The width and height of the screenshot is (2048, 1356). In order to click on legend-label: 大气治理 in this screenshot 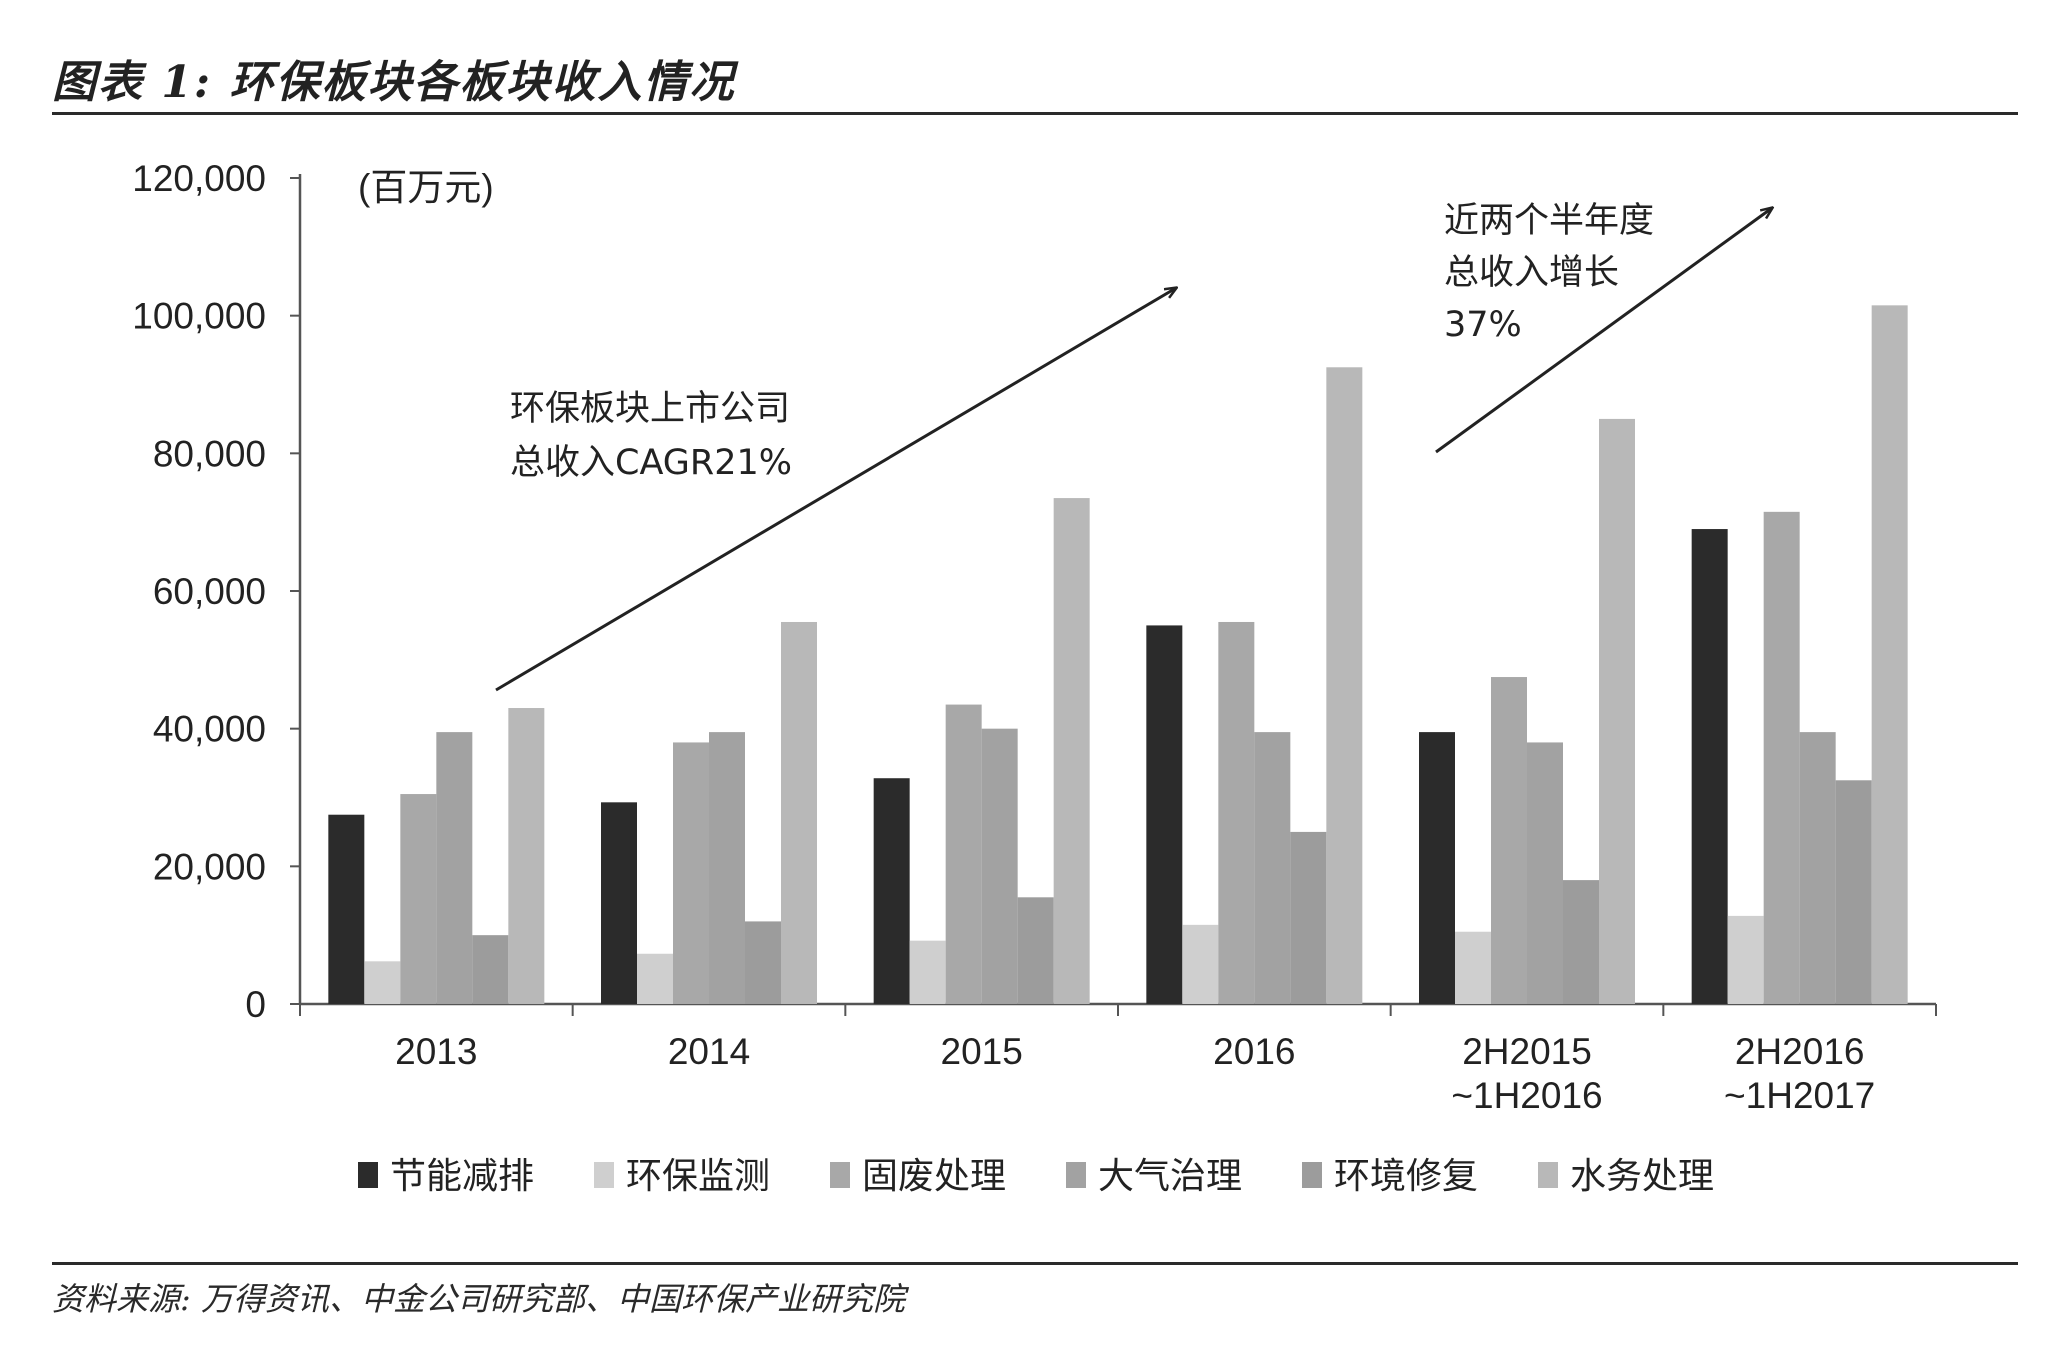, I will do `click(1170, 1176)`.